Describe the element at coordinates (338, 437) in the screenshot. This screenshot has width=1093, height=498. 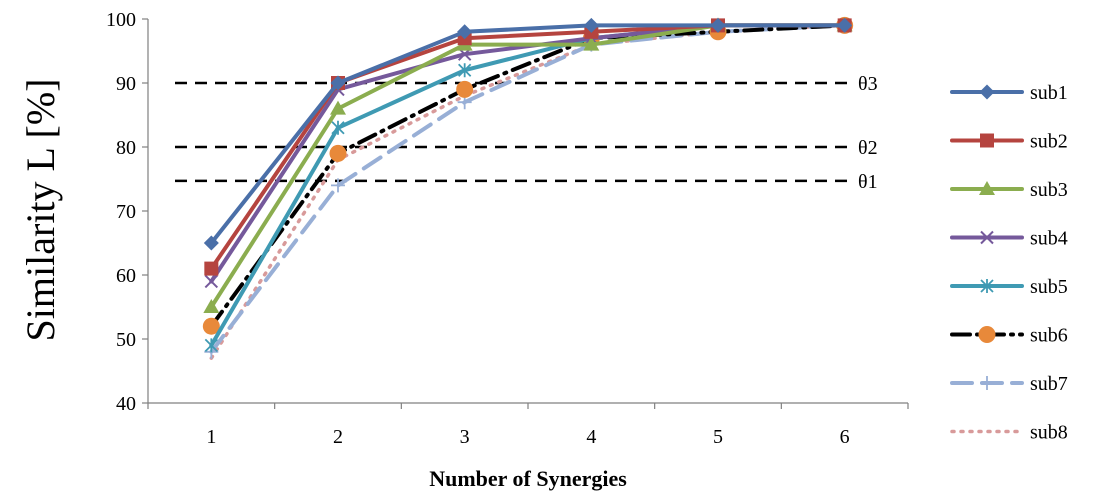
I see `x-tick-label: 2` at that location.